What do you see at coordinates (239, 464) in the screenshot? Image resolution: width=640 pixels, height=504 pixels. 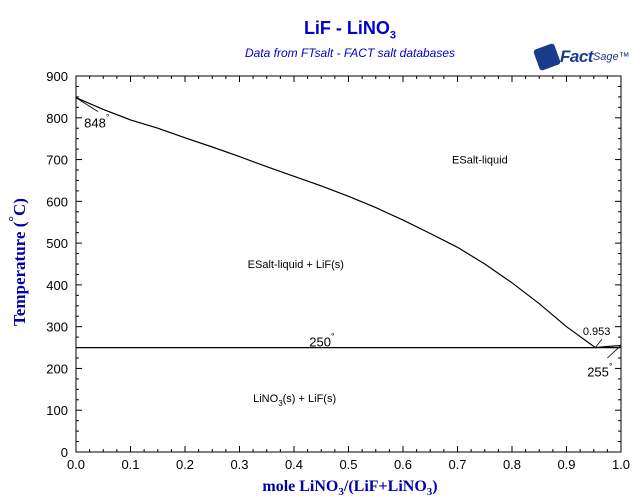 I see `x-tick-label: 0.3` at bounding box center [239, 464].